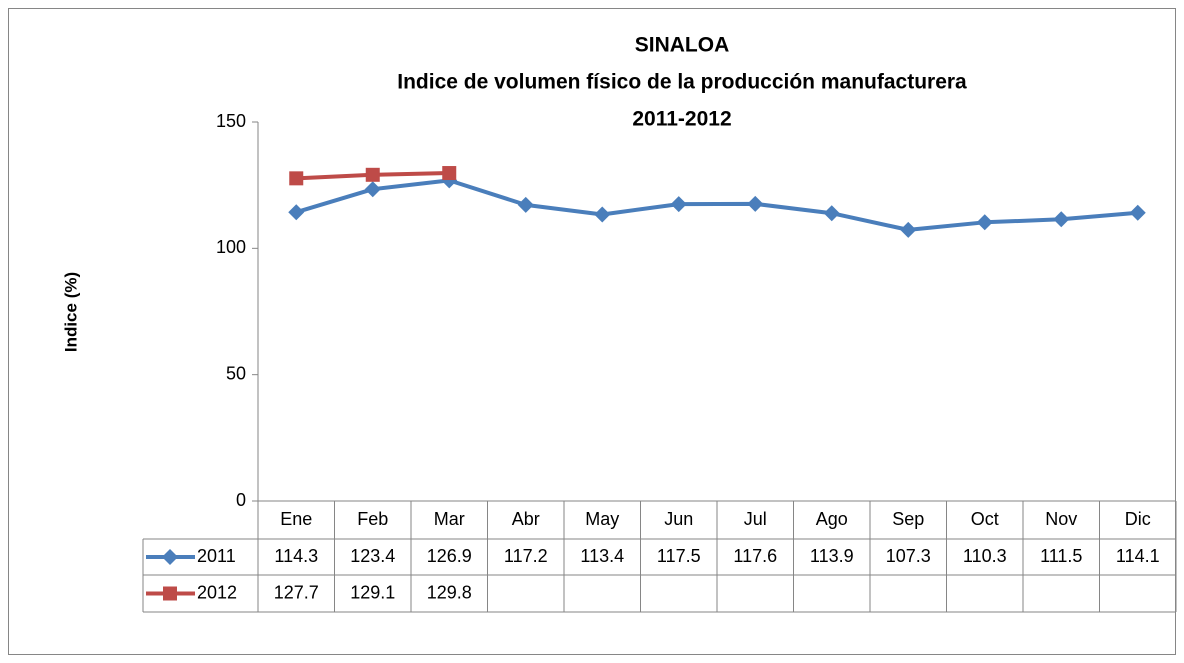 The width and height of the screenshot is (1184, 663). What do you see at coordinates (296, 519) in the screenshot?
I see `x-tick-label: Ene` at bounding box center [296, 519].